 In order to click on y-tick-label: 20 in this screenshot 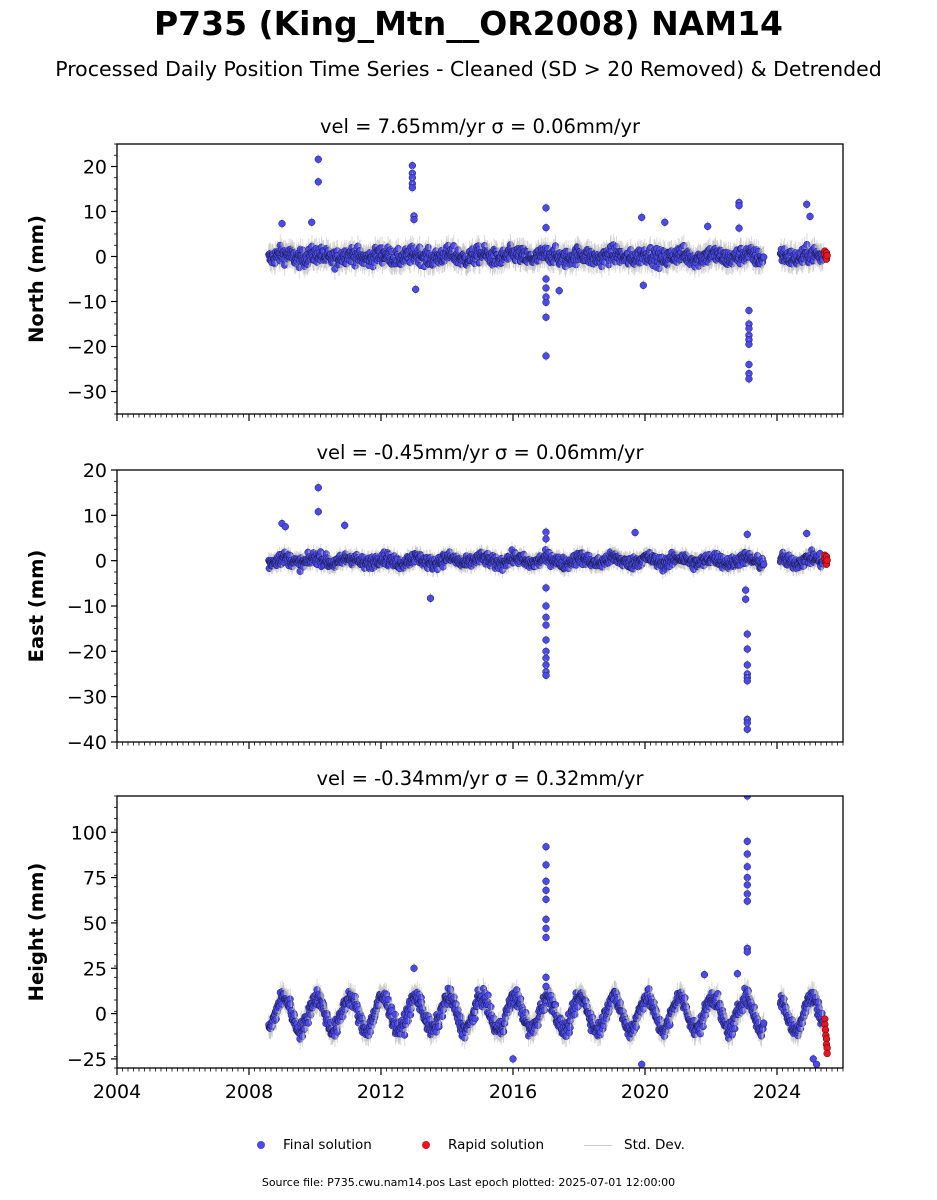, I will do `click(95, 168)`.